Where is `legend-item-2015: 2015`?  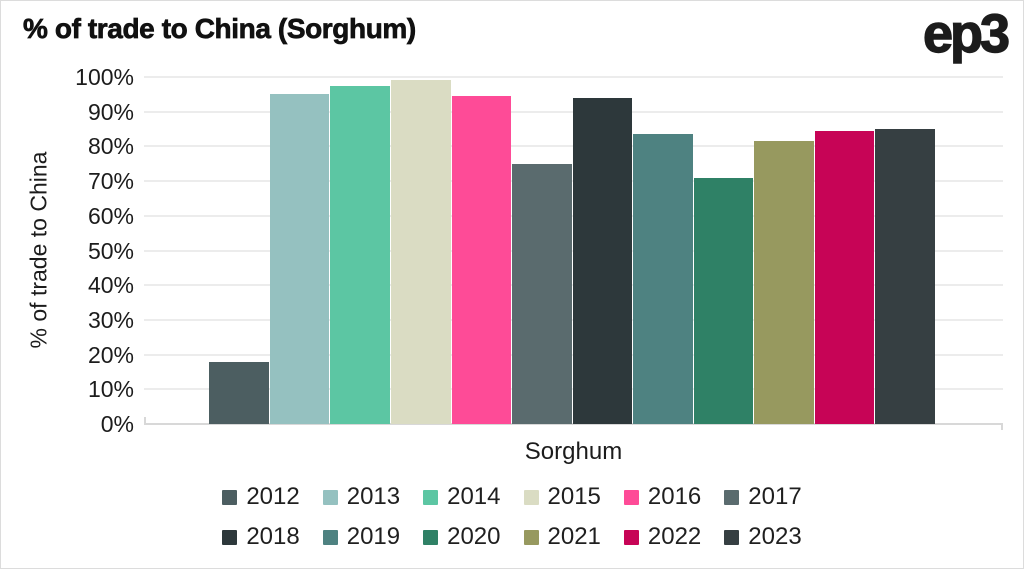 legend-item-2015: 2015 is located at coordinates (562, 497).